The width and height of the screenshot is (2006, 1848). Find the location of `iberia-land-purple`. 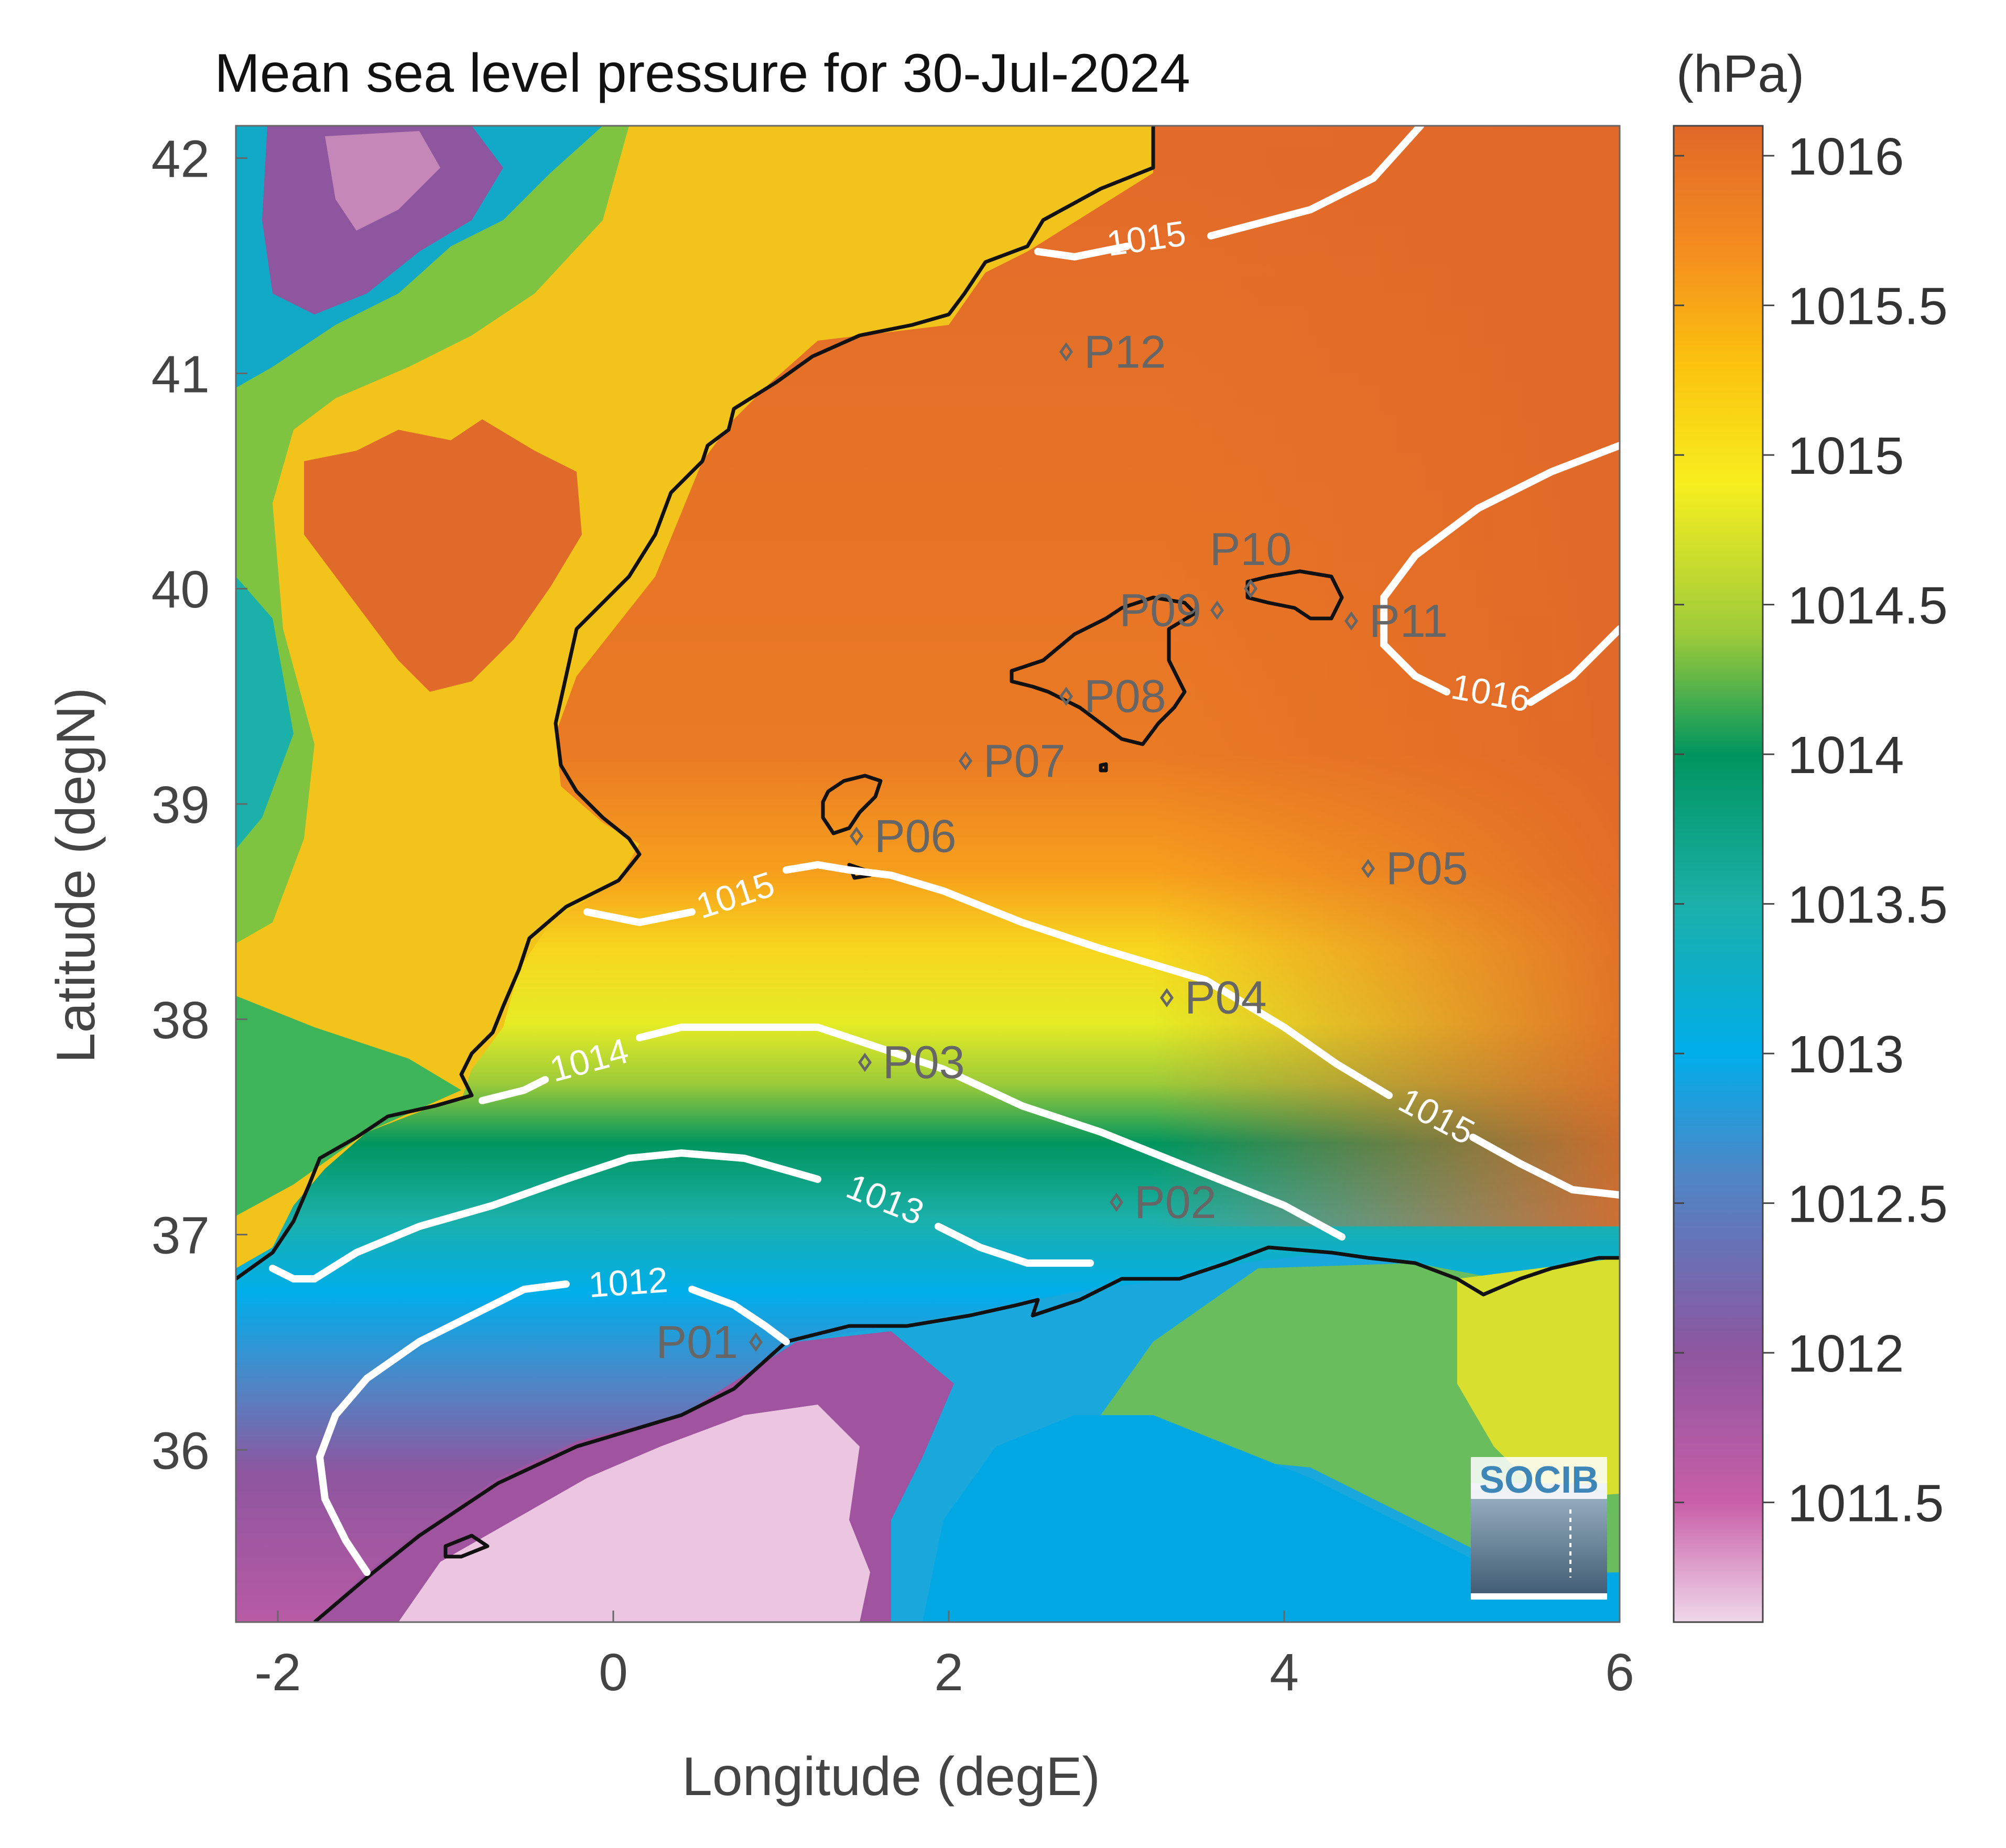

iberia-land-purple is located at coordinates (382, 220).